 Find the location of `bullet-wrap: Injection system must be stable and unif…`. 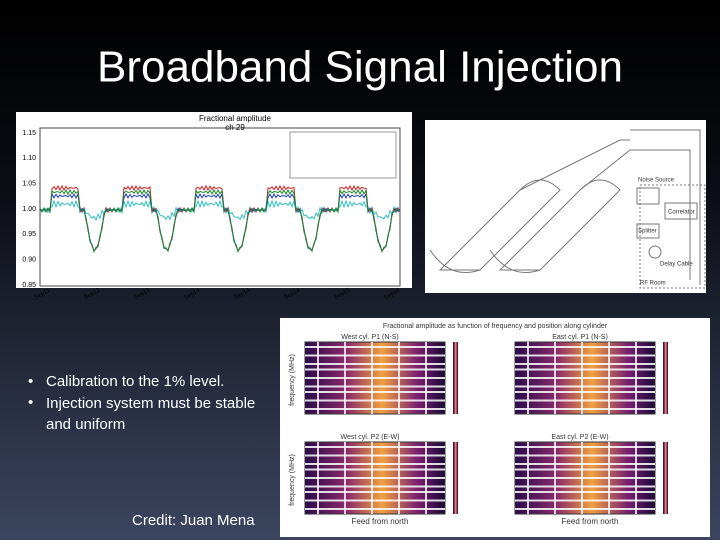

bullet-wrap: Injection system must be stable and unif… is located at coordinates (151, 414).